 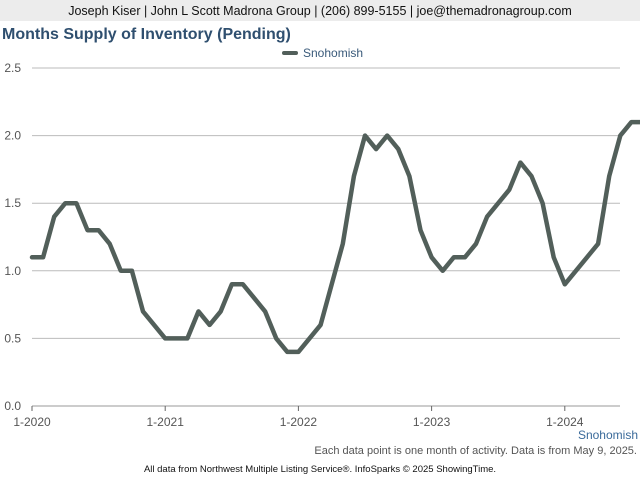 I want to click on legend-swatch, so click(x=290, y=53).